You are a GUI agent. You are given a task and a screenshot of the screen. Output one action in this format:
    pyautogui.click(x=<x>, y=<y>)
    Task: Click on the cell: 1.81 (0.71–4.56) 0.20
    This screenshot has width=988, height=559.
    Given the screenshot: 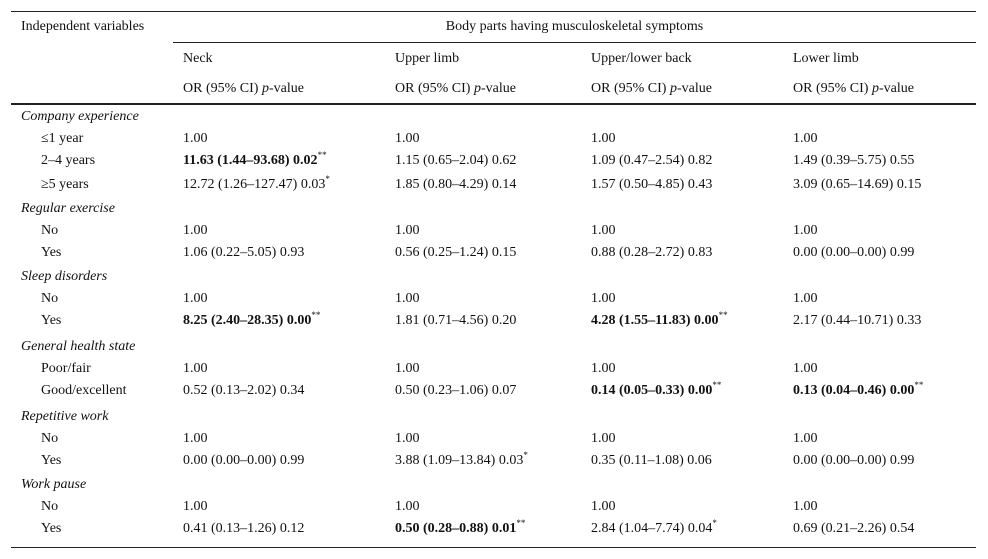 What is the action you would take?
    pyautogui.click(x=455, y=321)
    